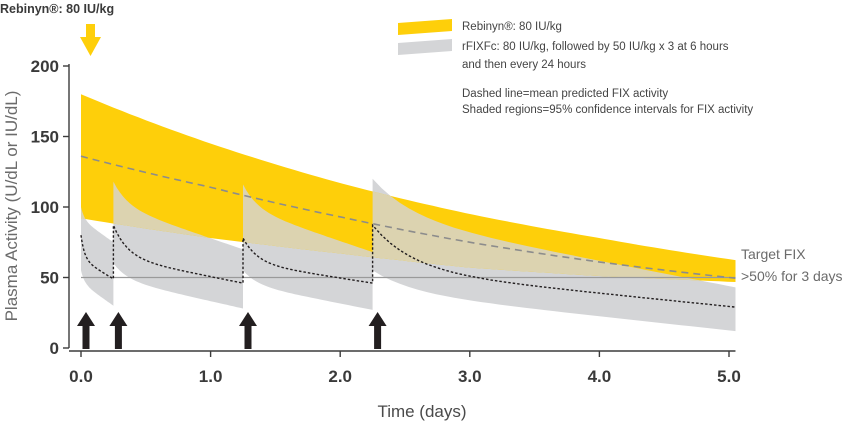 The width and height of the screenshot is (864, 424). Describe the element at coordinates (425, 47) in the screenshot. I see `legend-swatch-rfixfc` at that location.